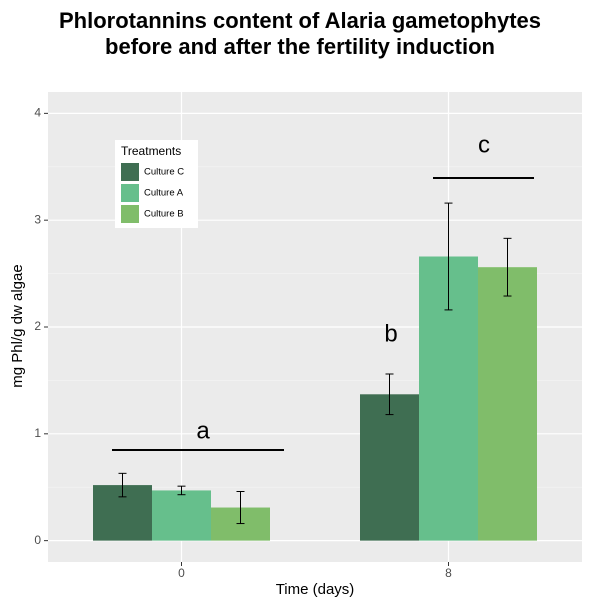 The image size is (601, 605). What do you see at coordinates (164, 172) in the screenshot?
I see `legend-label: Culture C` at bounding box center [164, 172].